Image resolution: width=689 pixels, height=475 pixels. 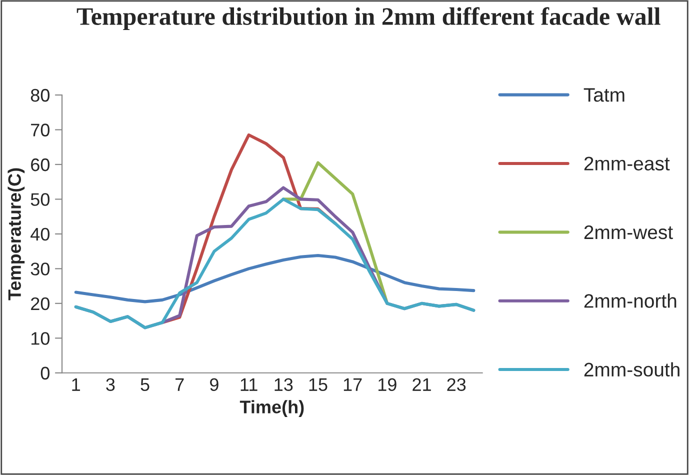 I want to click on legend-label: 2mm-north, so click(x=630, y=301).